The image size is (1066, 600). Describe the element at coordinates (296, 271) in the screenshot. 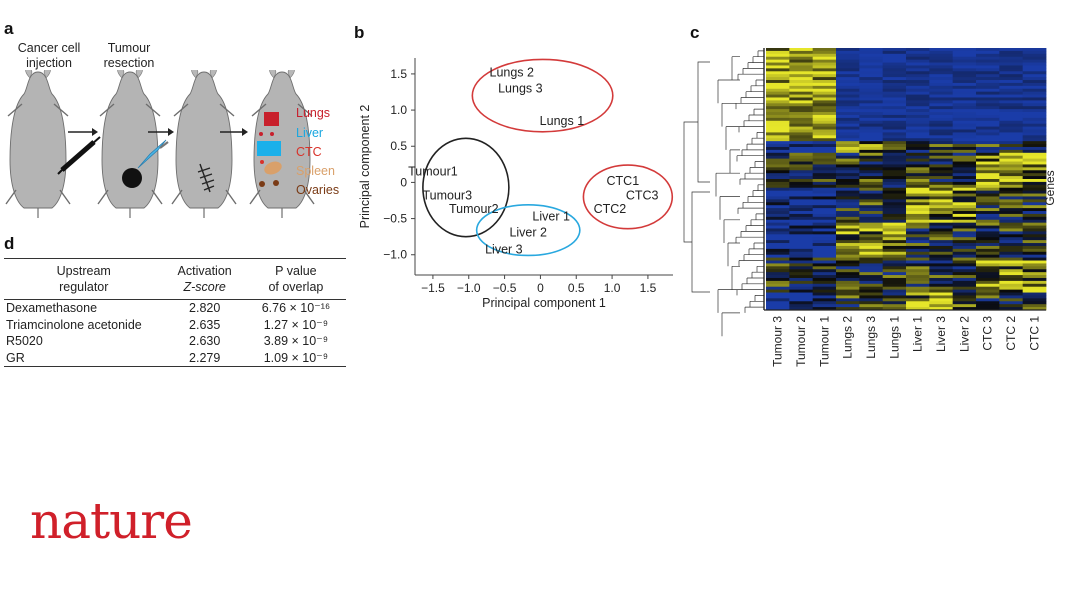

I see `header-pvalue-line1: P value` at that location.